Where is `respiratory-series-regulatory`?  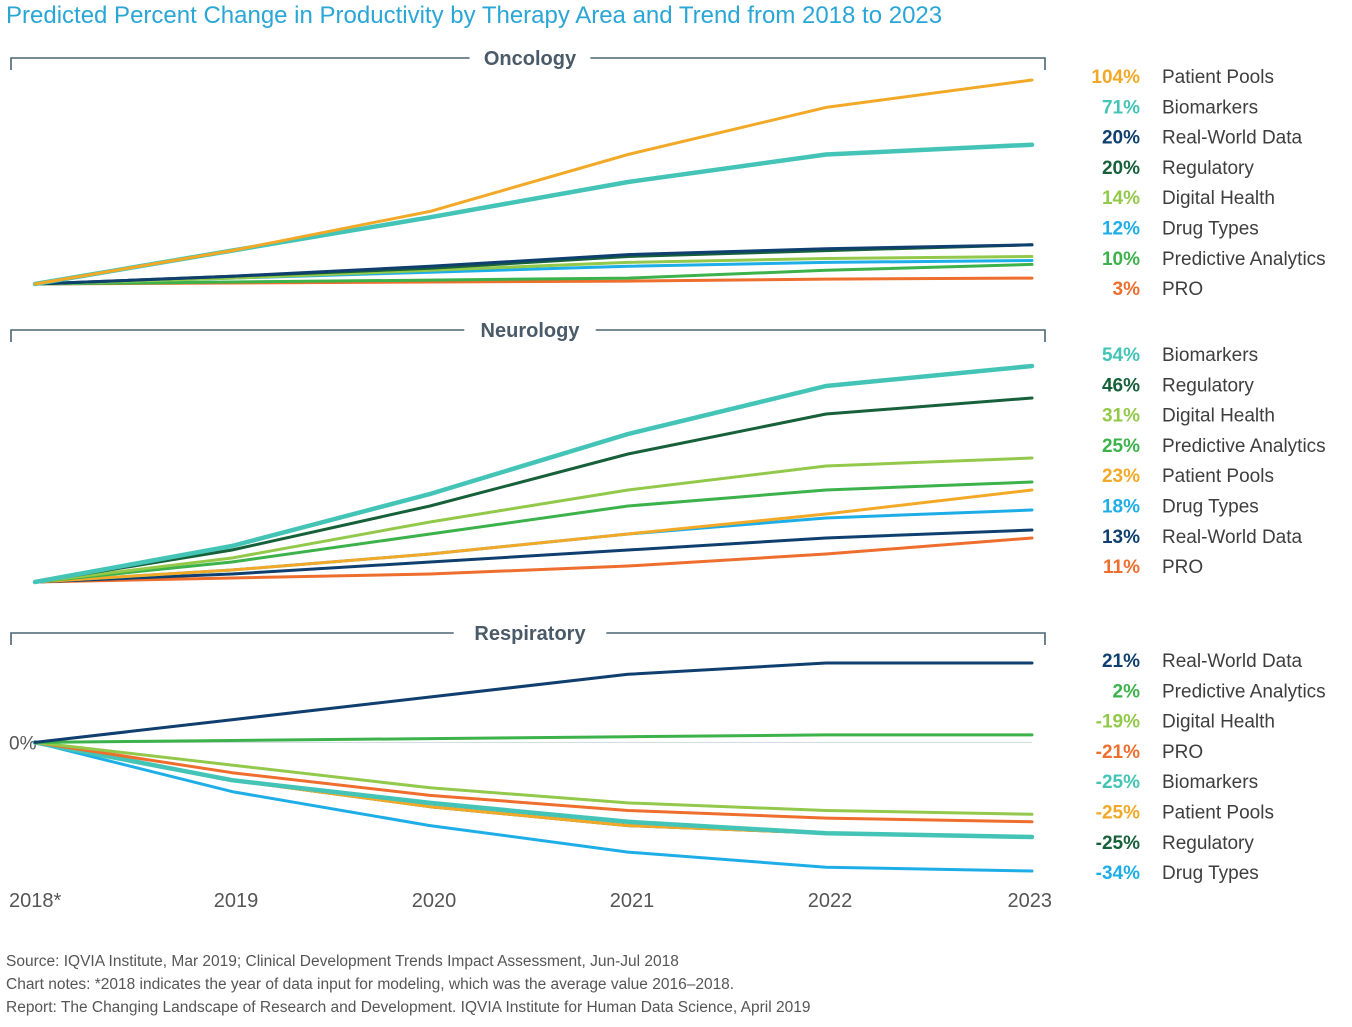
respiratory-series-regulatory is located at coordinates (533, 789).